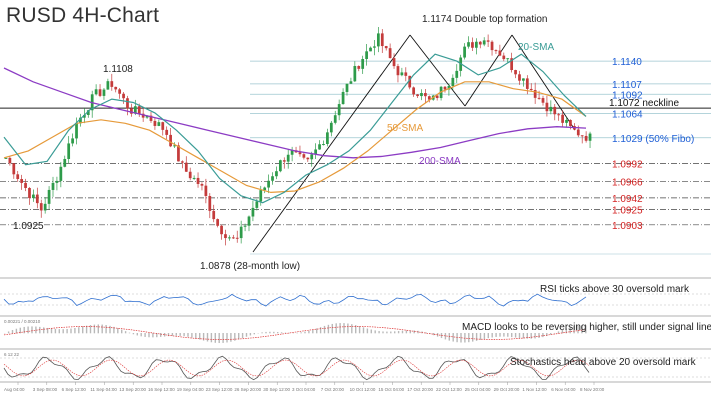  Describe the element at coordinates (615, 289) in the screenshot. I see `rsi-caption: RSI ticks above 30 oversold mark` at that location.